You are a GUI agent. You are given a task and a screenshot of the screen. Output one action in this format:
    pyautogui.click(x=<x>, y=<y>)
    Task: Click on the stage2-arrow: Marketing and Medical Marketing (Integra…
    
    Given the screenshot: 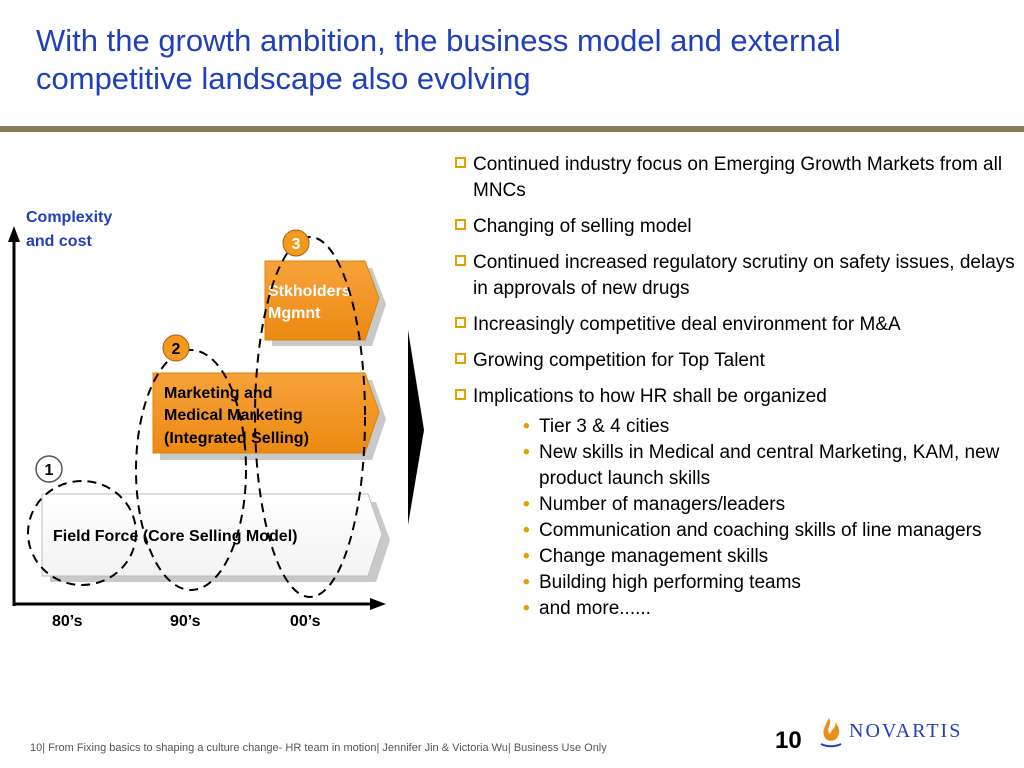 What is the action you would take?
    pyautogui.click(x=269, y=416)
    